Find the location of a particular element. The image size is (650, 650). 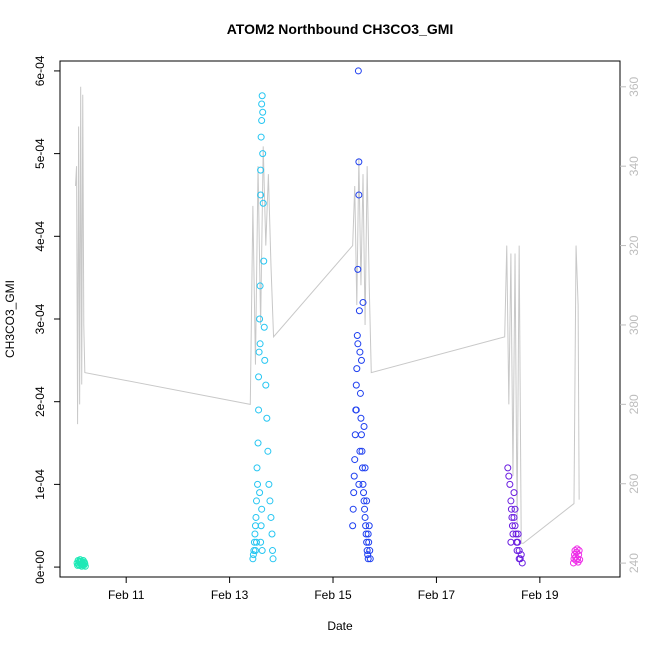

y-axis: 0e+00 1e-04 2e-04 3e-04 4e-04 5e-04 6e-04 is located at coordinates (46, 319).